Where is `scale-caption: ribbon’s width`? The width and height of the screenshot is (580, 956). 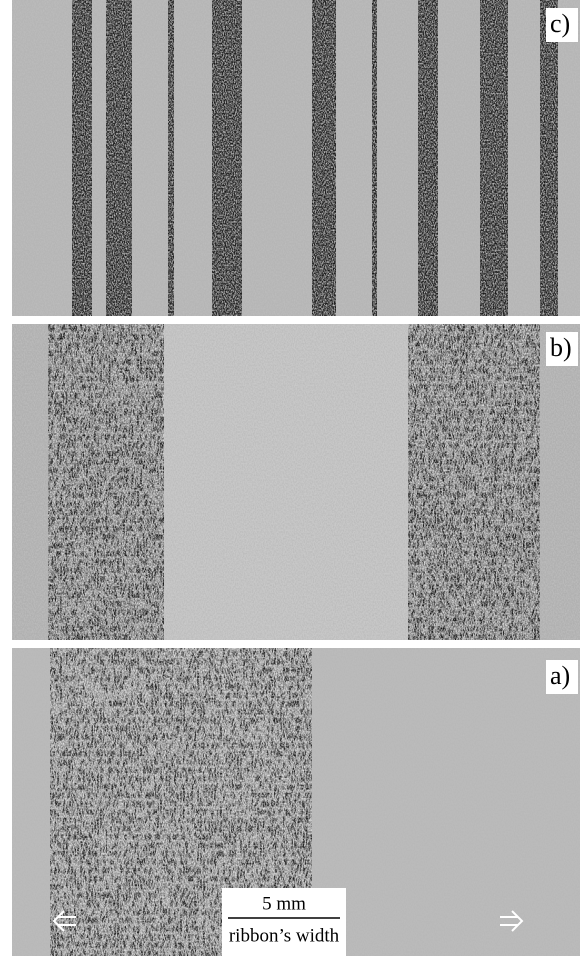 scale-caption: ribbon’s width is located at coordinates (284, 935).